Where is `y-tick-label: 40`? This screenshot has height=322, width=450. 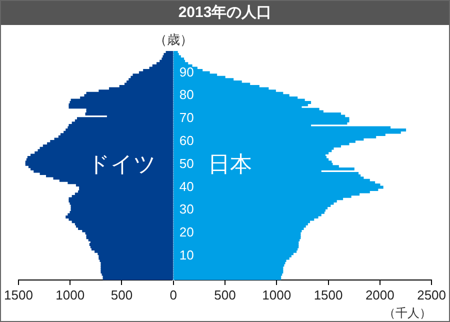
y-tick-label: 40 is located at coordinates (186, 186).